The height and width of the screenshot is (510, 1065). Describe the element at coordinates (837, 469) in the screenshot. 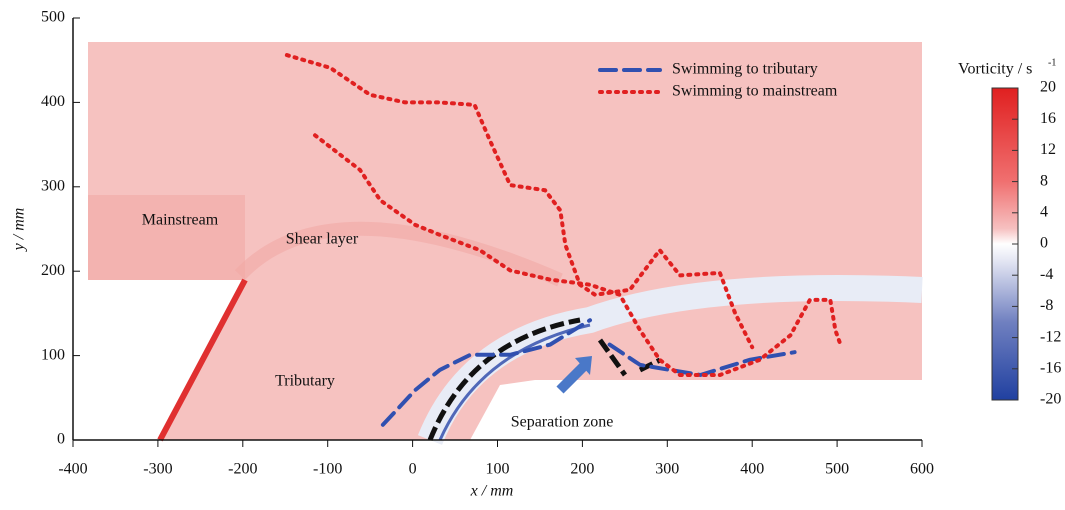

I see `x-tick-label: 500` at that location.